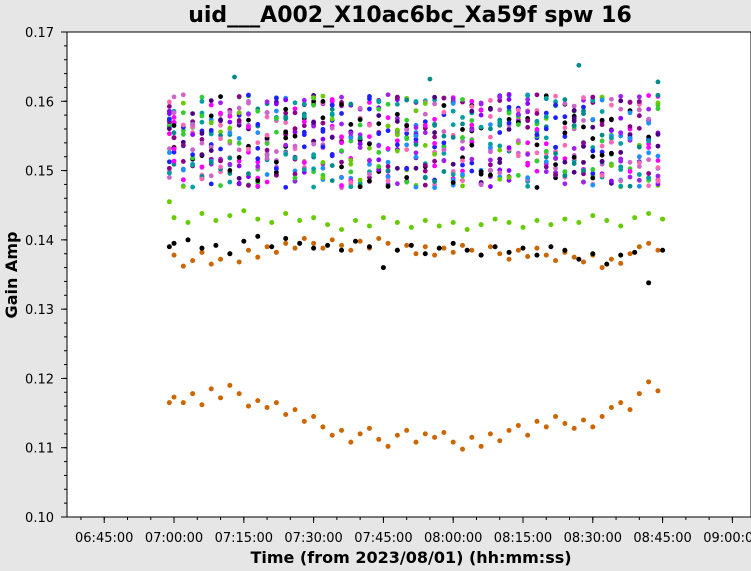 This screenshot has width=751, height=571. What do you see at coordinates (410, 15) in the screenshot?
I see `chart-title: uid___A002_X10ac6bc_Xa59f spw 16` at bounding box center [410, 15].